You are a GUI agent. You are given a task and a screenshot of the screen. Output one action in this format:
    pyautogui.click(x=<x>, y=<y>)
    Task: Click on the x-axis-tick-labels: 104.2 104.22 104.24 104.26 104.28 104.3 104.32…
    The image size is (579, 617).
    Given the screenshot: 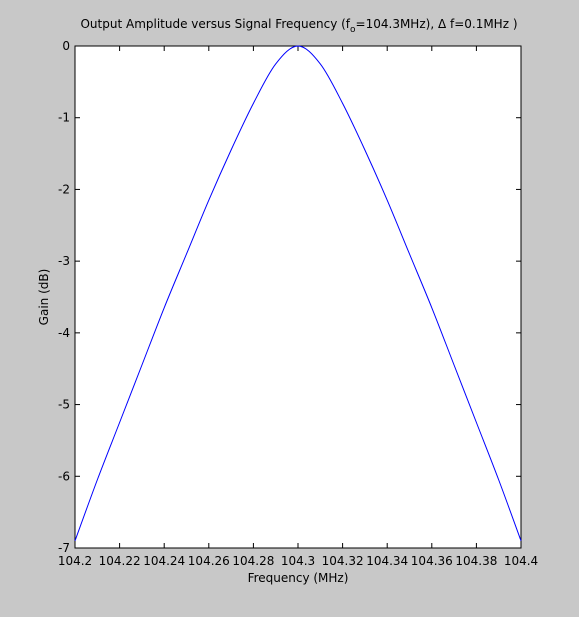 What is the action you would take?
    pyautogui.click(x=298, y=561)
    